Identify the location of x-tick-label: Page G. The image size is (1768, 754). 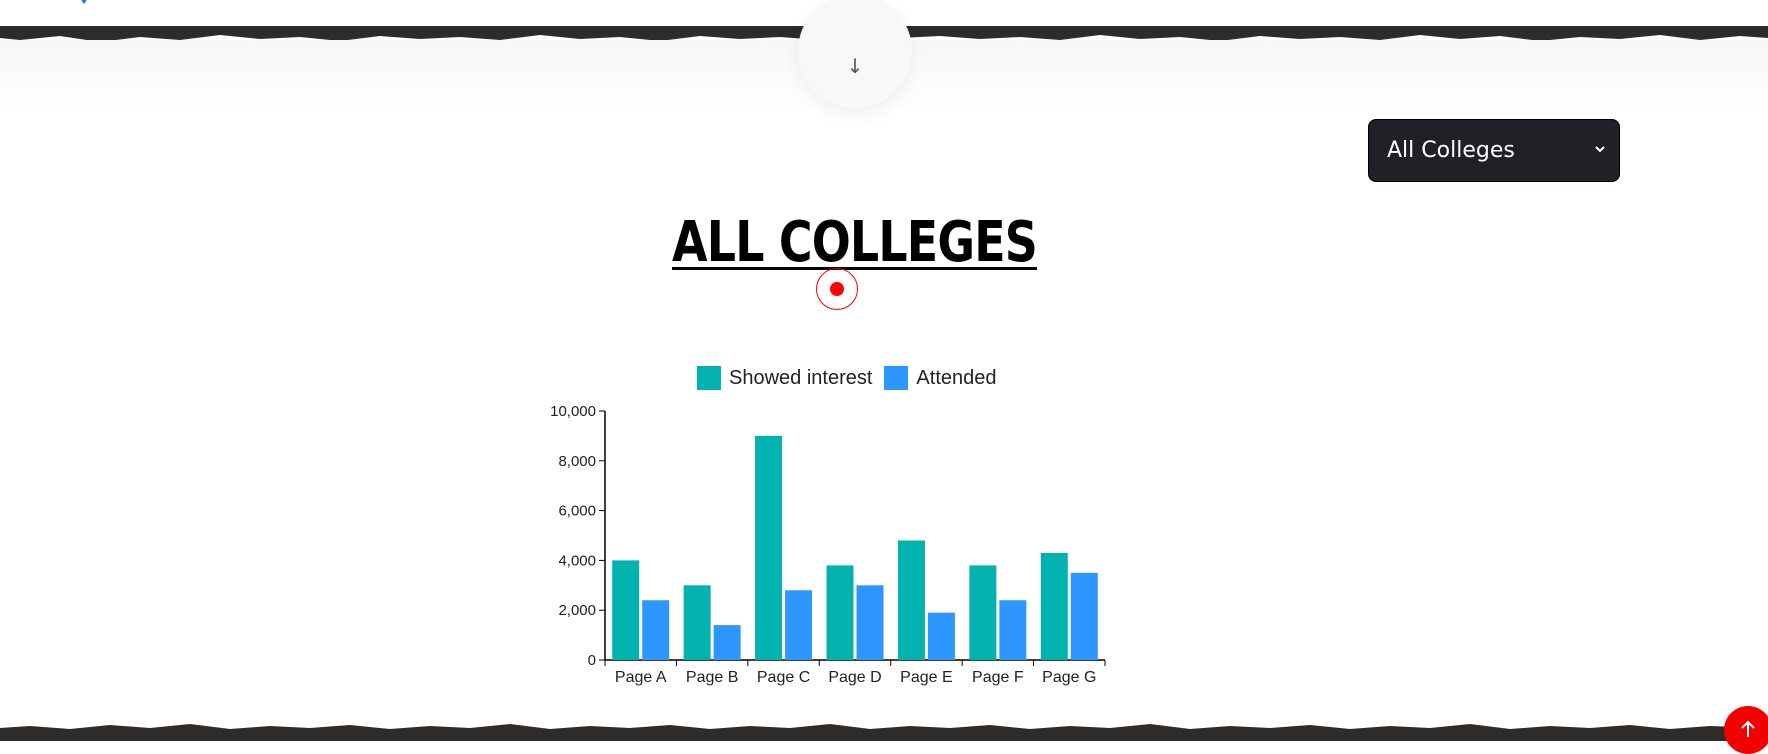
(1069, 677).